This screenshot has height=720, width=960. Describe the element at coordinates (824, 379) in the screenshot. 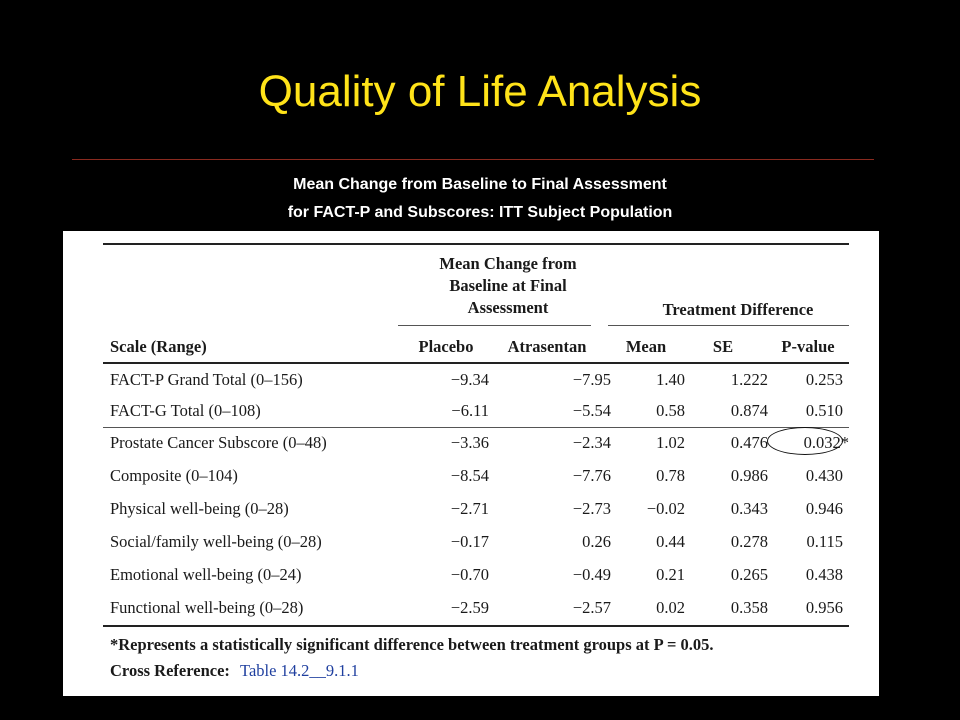

I see `row-pvalue: 0.253` at that location.